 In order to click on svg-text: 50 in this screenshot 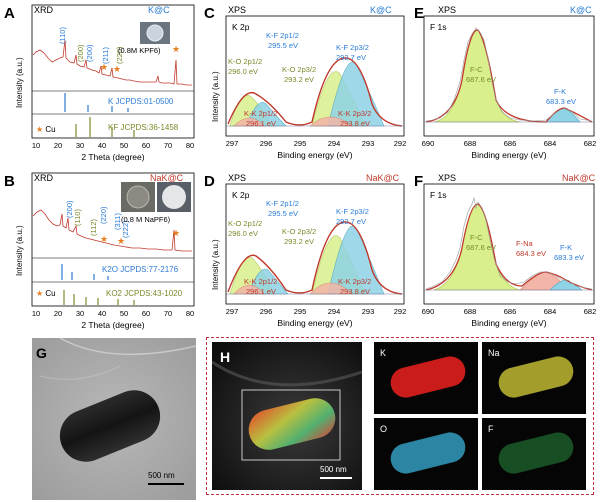, I will do `click(124, 145)`.